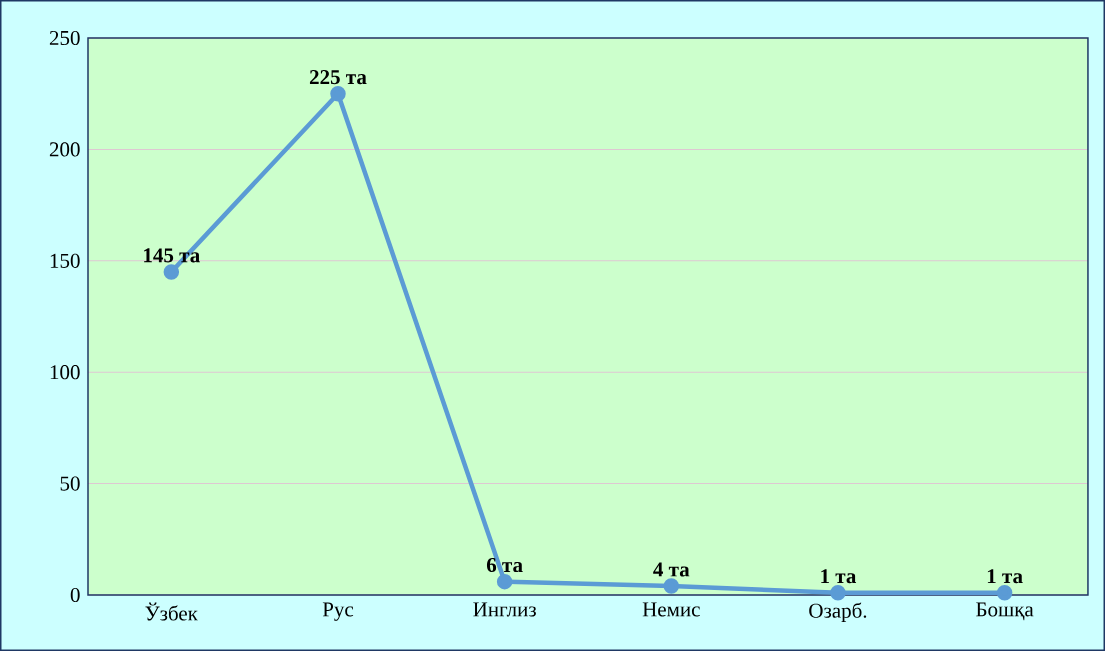 The image size is (1105, 651). What do you see at coordinates (504, 609) in the screenshot?
I see `x-tick-label: Инглиз` at bounding box center [504, 609].